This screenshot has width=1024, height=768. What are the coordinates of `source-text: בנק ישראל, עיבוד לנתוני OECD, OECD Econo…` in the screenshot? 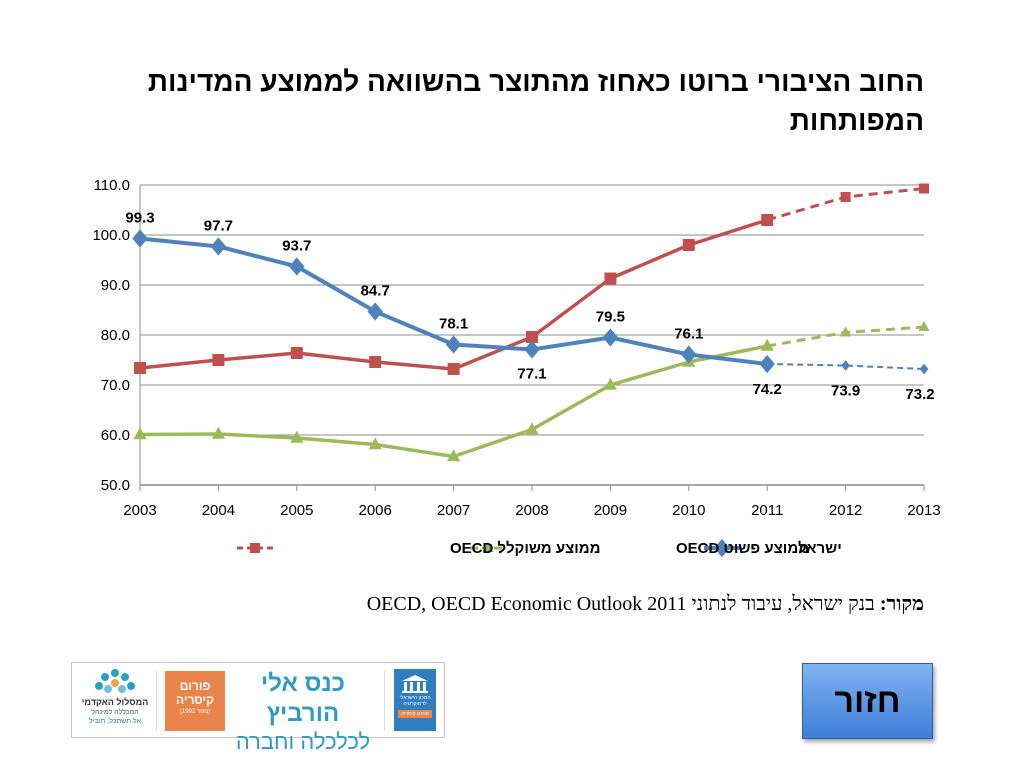 It's located at (623, 604).